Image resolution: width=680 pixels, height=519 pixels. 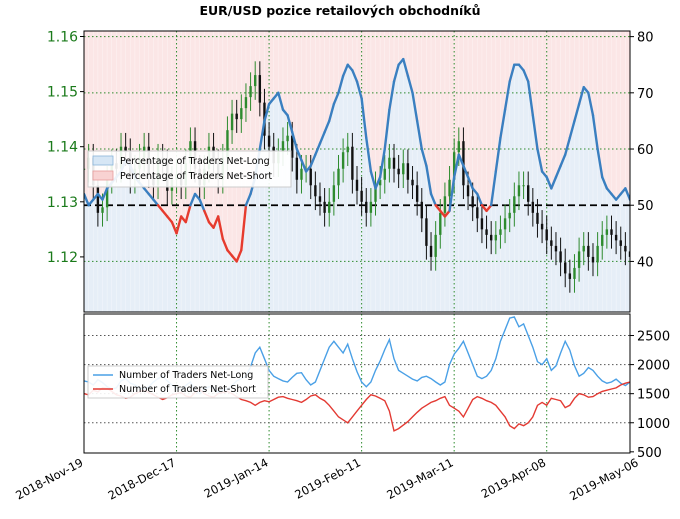 What do you see at coordinates (645, 262) in the screenshot?
I see `percent-tick-label: 40` at bounding box center [645, 262].